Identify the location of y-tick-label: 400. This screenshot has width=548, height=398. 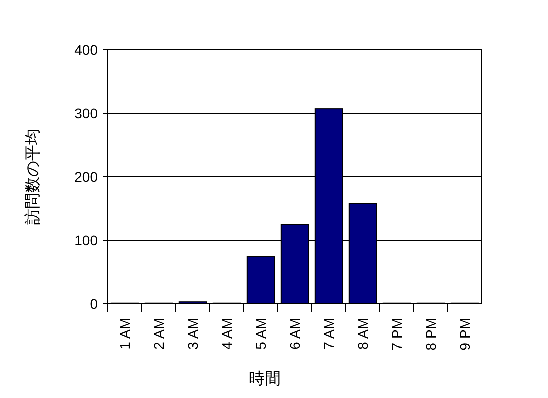
(86, 50).